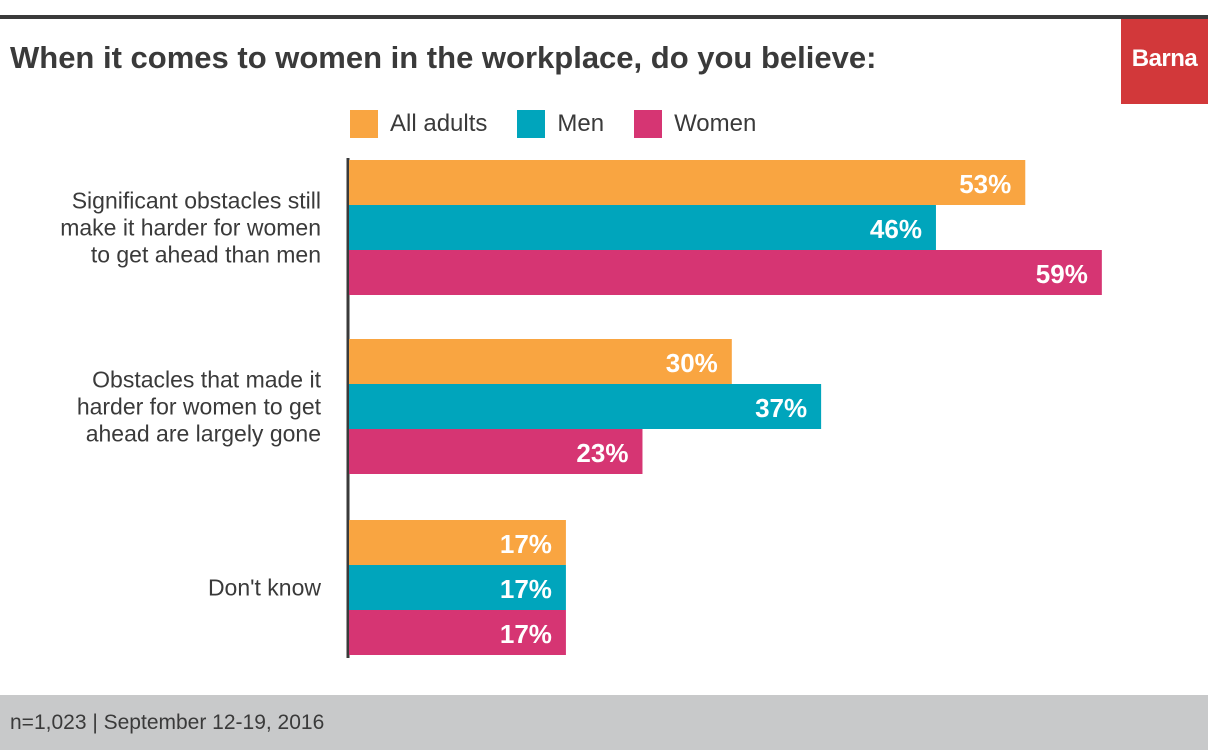 This screenshot has height=750, width=1208. Describe the element at coordinates (206, 380) in the screenshot. I see `category-label-line: Obstacles that made it` at that location.